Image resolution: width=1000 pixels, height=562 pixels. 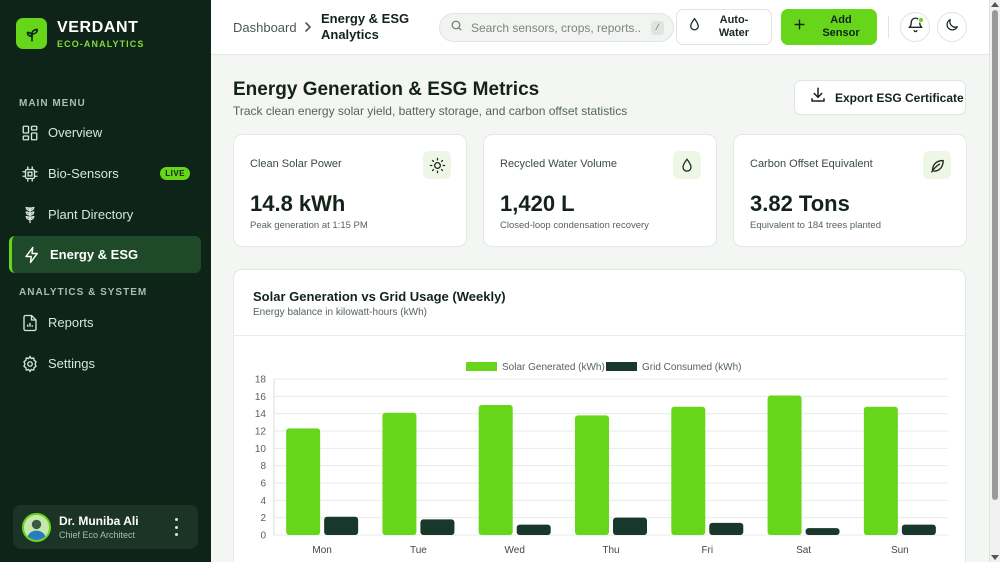 What do you see at coordinates (515, 550) in the screenshot?
I see `x-tick-label: Wed` at bounding box center [515, 550].